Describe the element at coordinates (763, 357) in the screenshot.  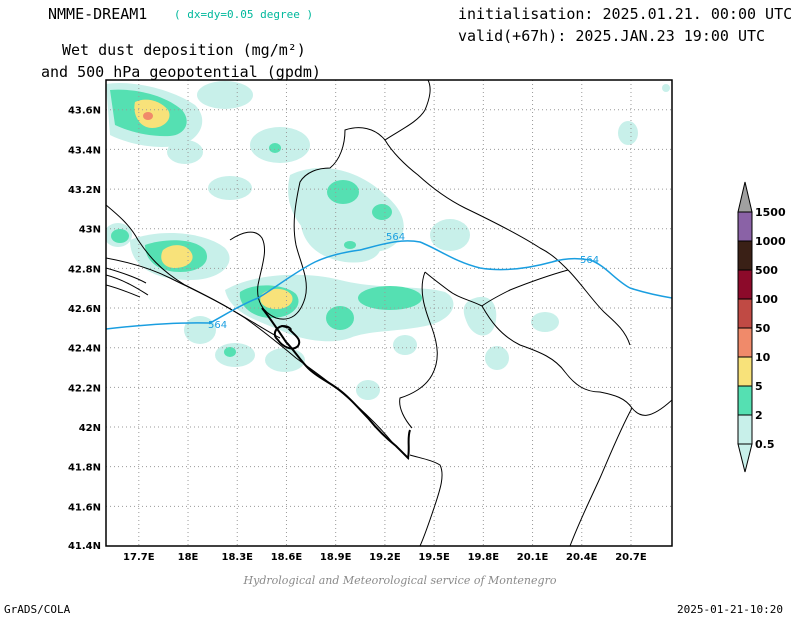
I see `colorbar-label: 10` at that location.